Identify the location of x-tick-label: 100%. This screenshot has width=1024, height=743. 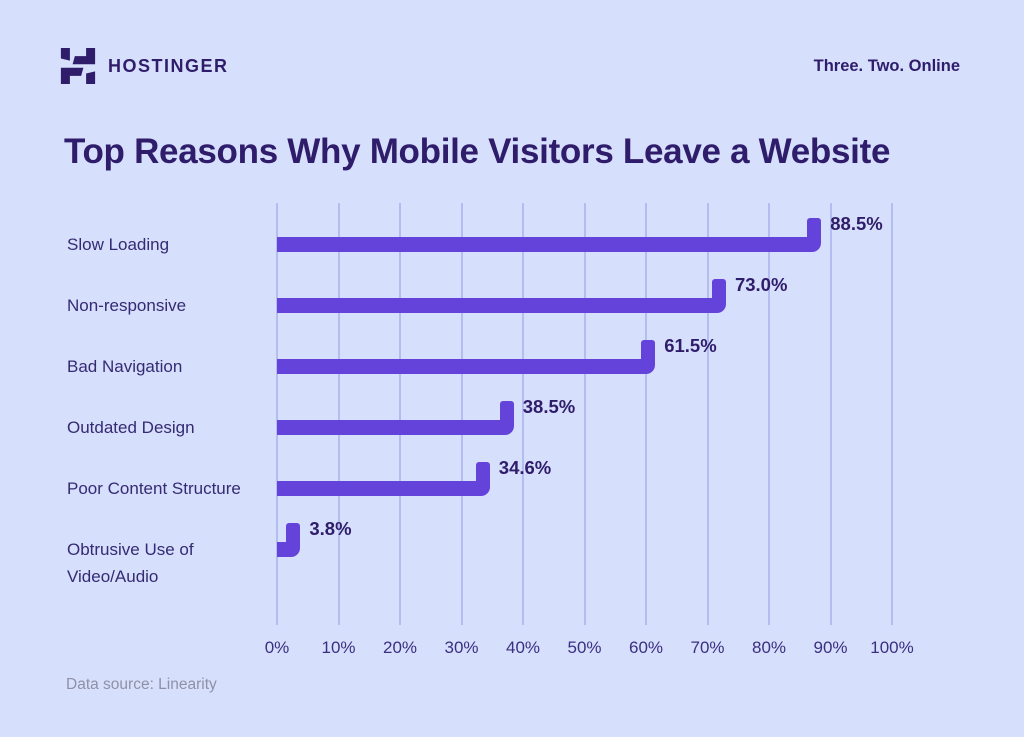
(892, 647).